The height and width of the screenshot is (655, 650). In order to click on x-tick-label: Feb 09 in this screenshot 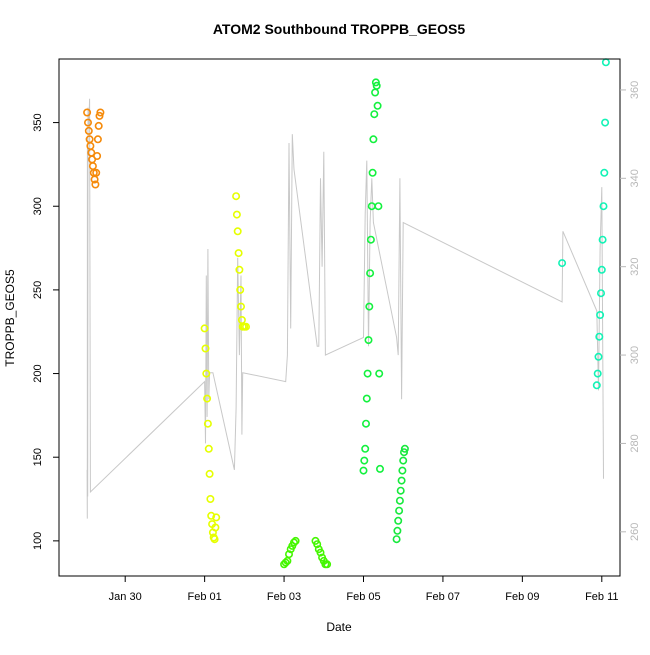, I will do `click(522, 597)`.